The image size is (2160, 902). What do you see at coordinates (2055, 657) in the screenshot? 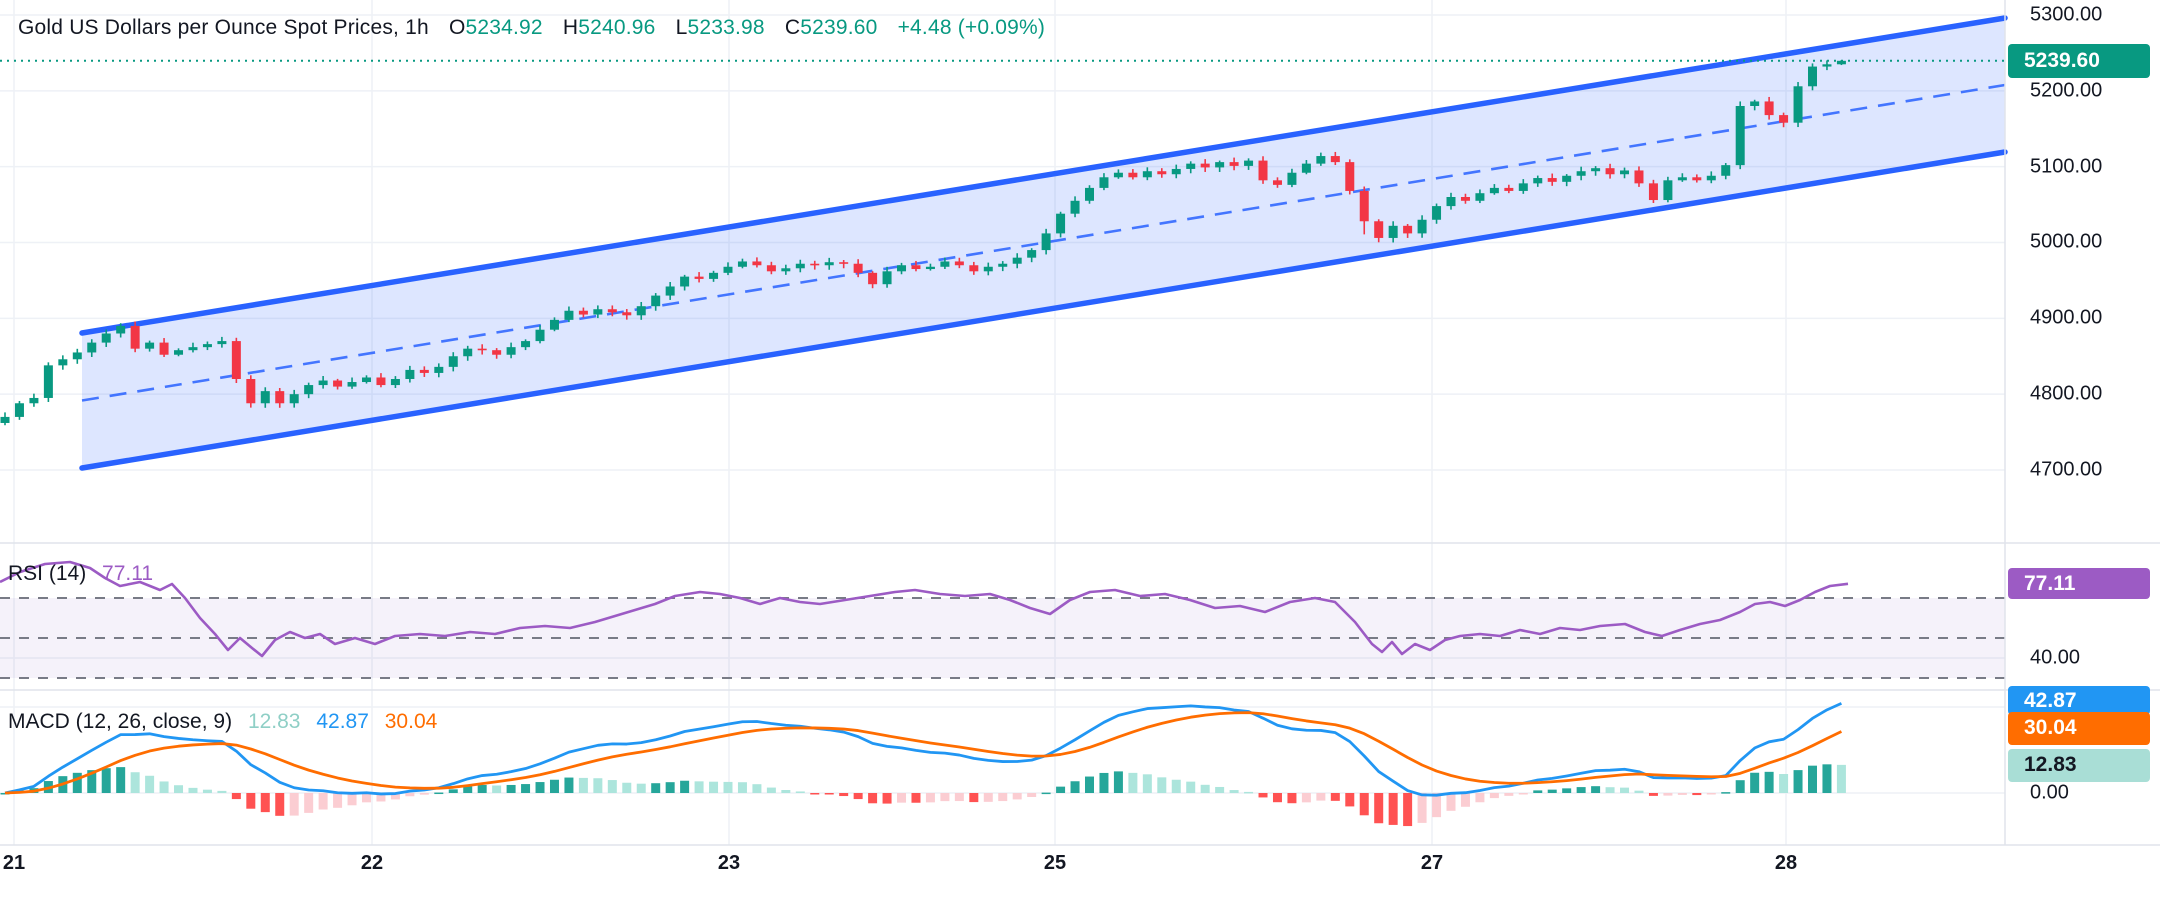
I see `rsi-axis-tick: 40.00` at bounding box center [2055, 657].